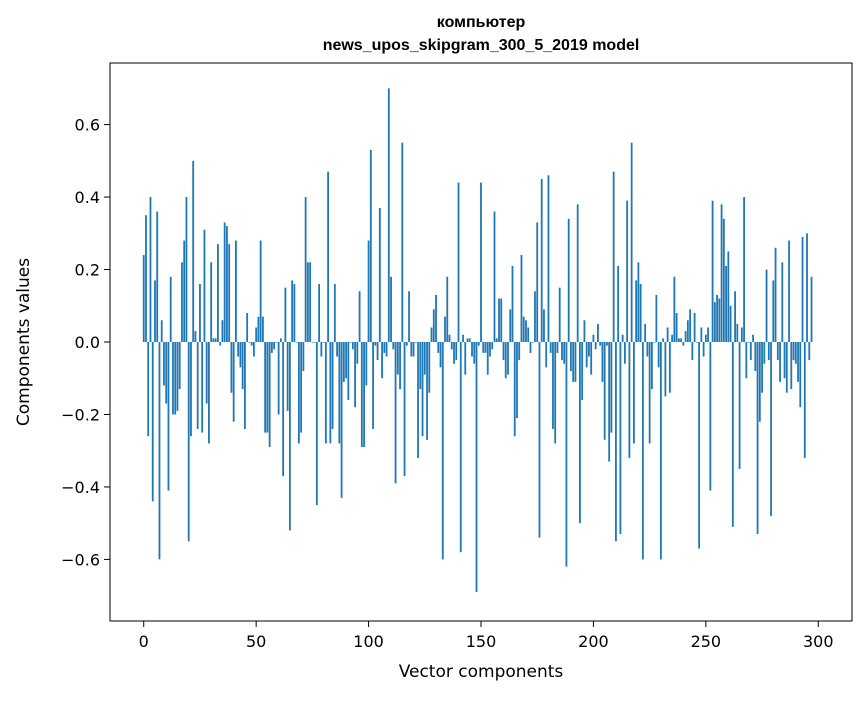 This screenshot has height=701, width=867. What do you see at coordinates (87, 197) in the screenshot?
I see `y-tick-label: 0.4` at bounding box center [87, 197].